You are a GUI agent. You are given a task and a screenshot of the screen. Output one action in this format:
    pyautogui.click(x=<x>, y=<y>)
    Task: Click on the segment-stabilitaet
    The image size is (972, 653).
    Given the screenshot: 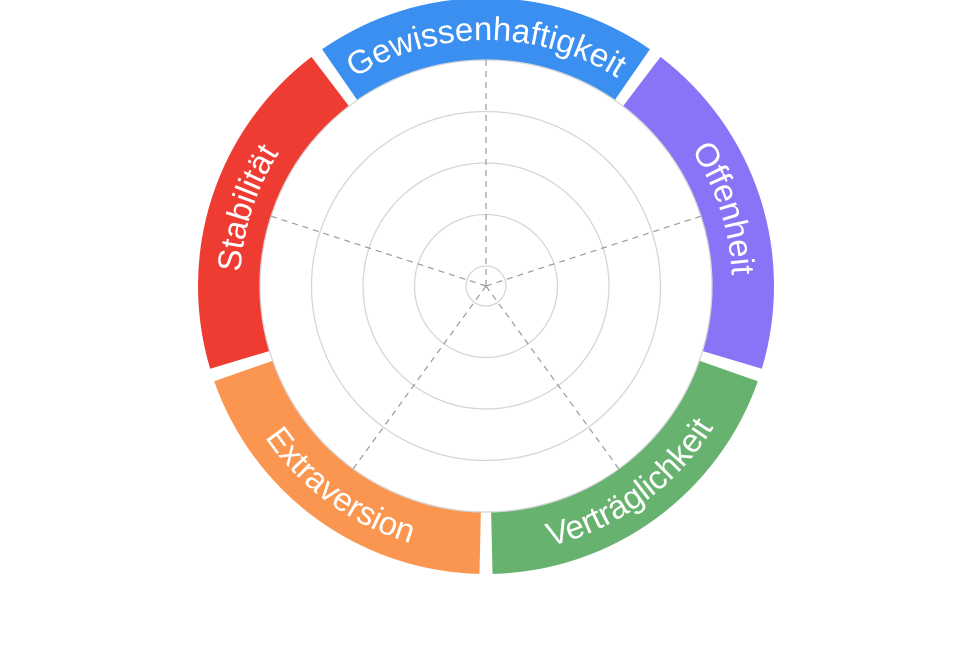 What is the action you would take?
    pyautogui.click(x=274, y=212)
    